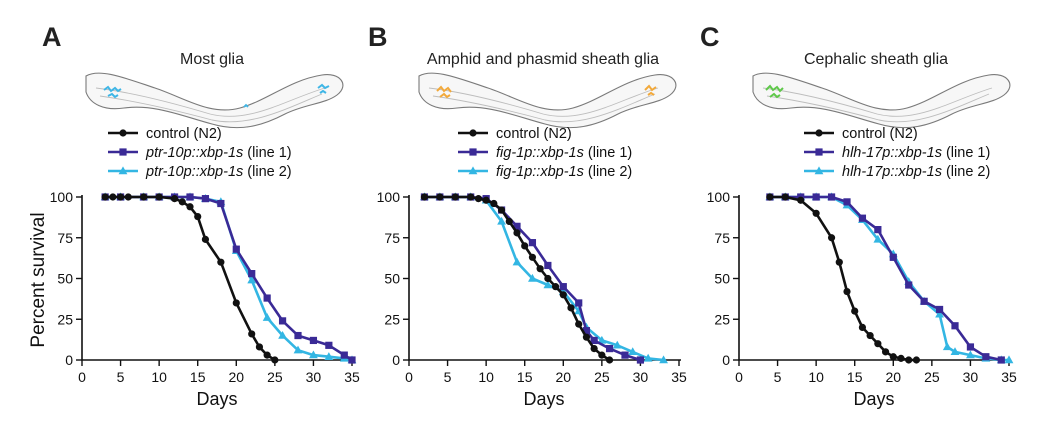  I want to click on legend-entry: ptr-10p::xbp-1s (line 2), so click(200, 172).